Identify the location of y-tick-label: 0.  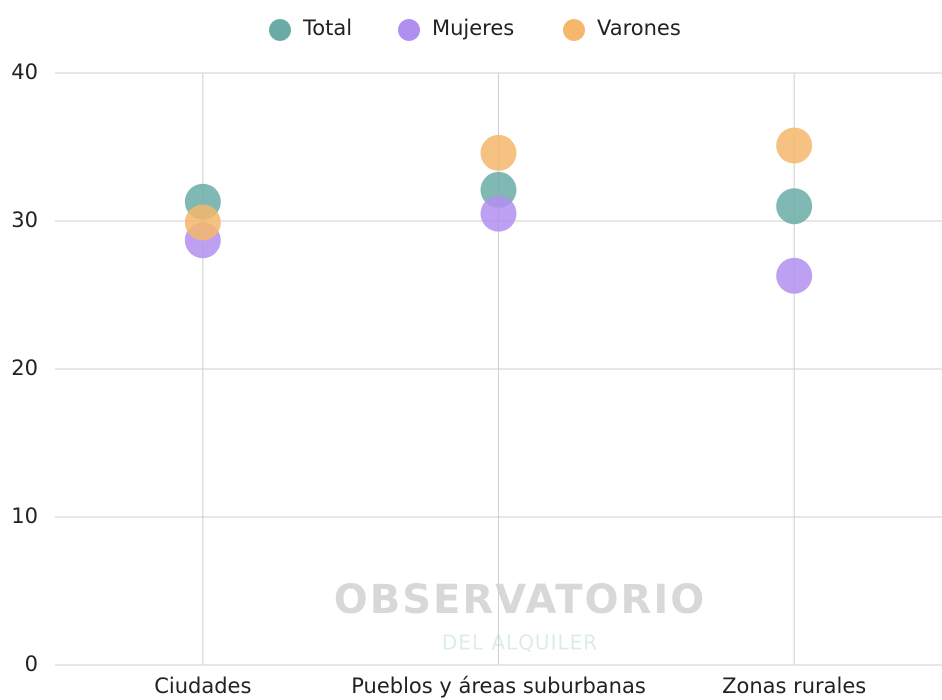
(31, 664).